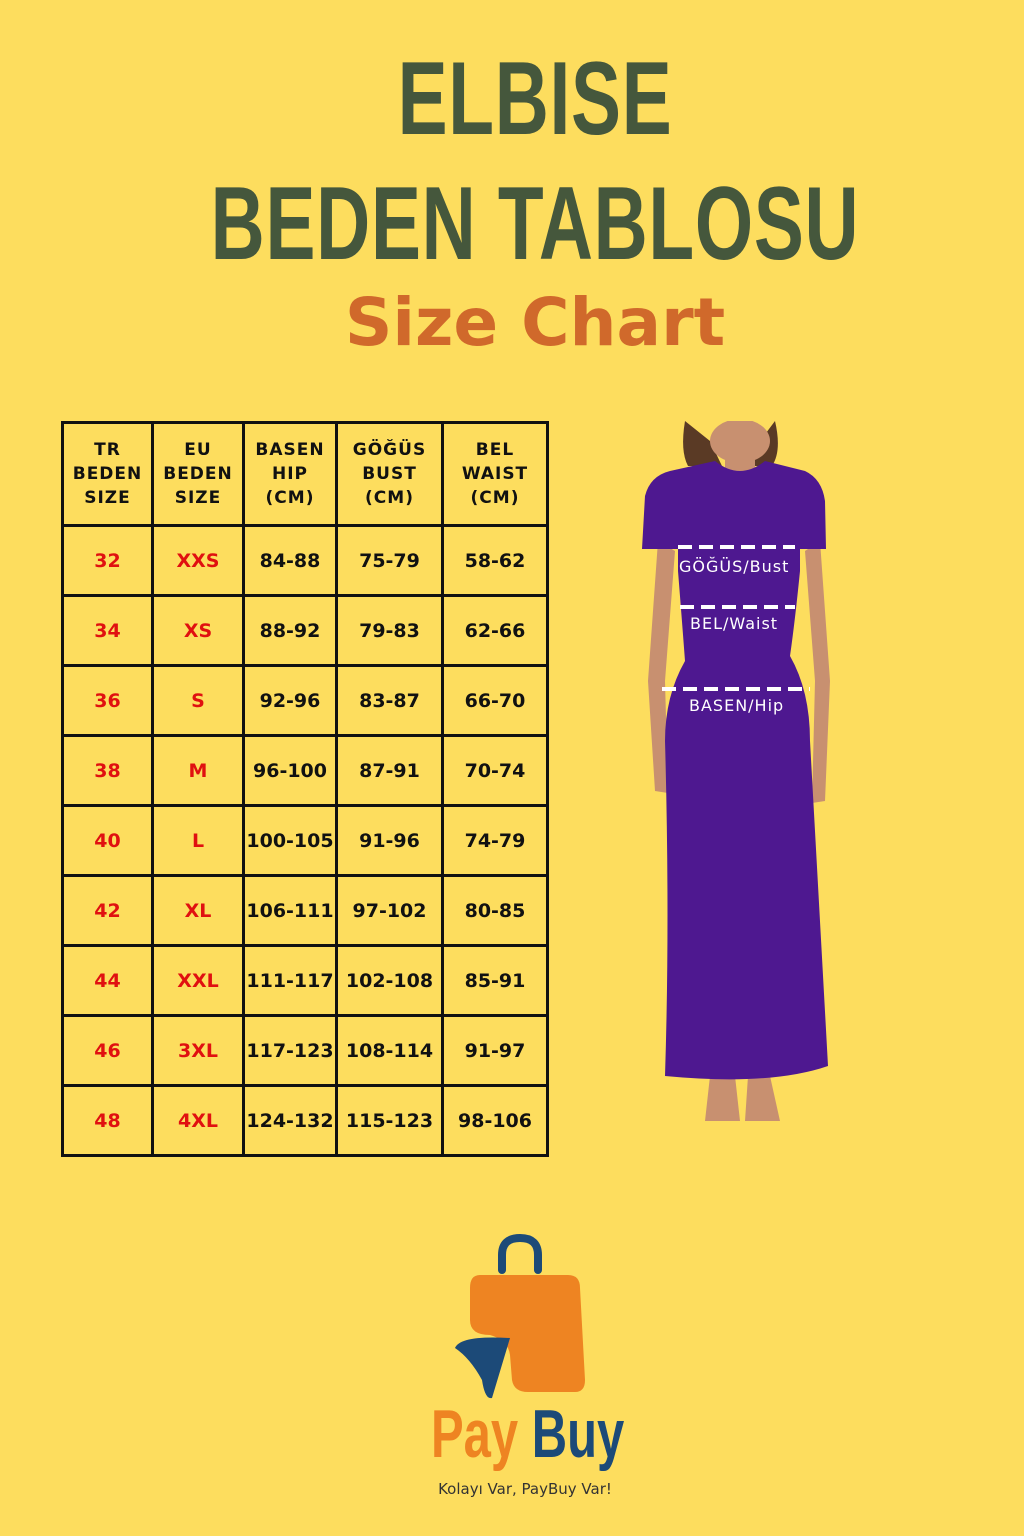 This screenshot has width=1024, height=1536. What do you see at coordinates (495, 910) in the screenshot?
I see `table-cell: 80-85` at bounding box center [495, 910].